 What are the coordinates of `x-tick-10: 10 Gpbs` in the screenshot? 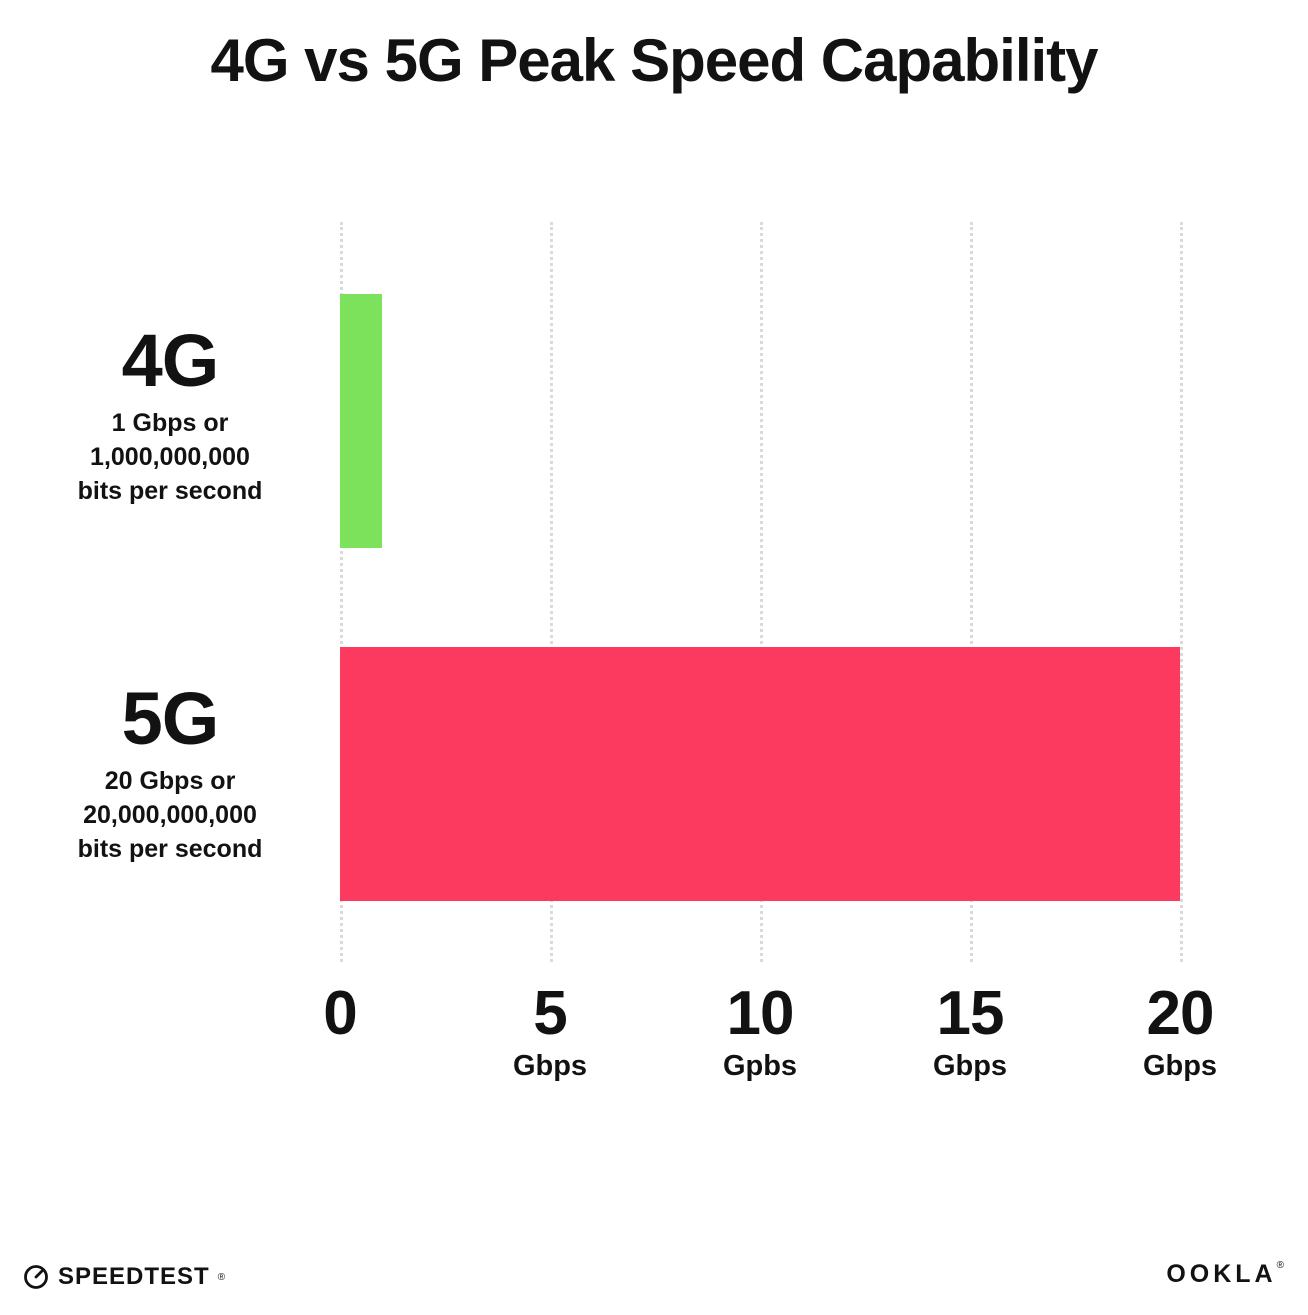 It's located at (760, 1032).